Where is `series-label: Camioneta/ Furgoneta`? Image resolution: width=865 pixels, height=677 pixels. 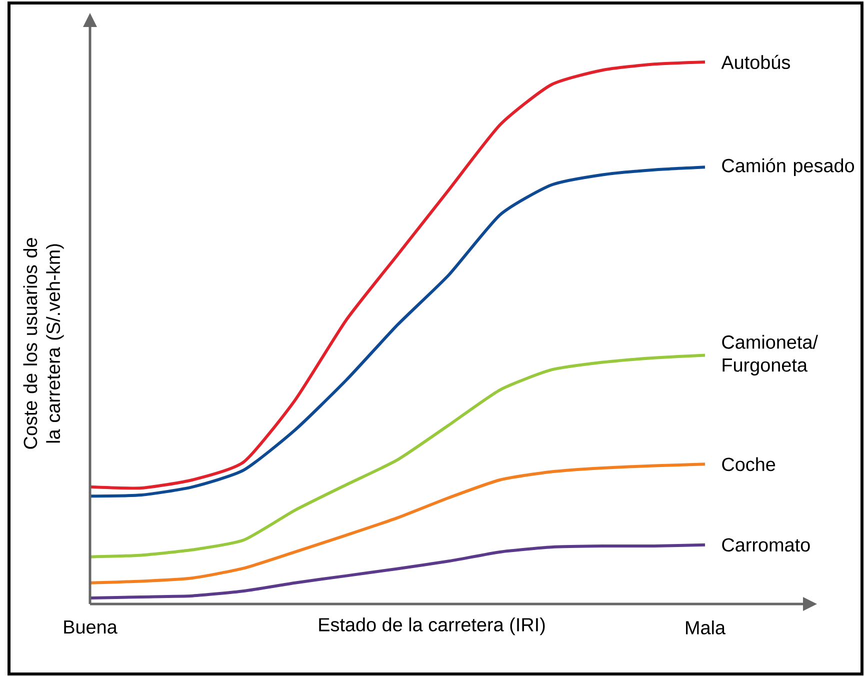 series-label: Camioneta/ Furgoneta is located at coordinates (770, 355).